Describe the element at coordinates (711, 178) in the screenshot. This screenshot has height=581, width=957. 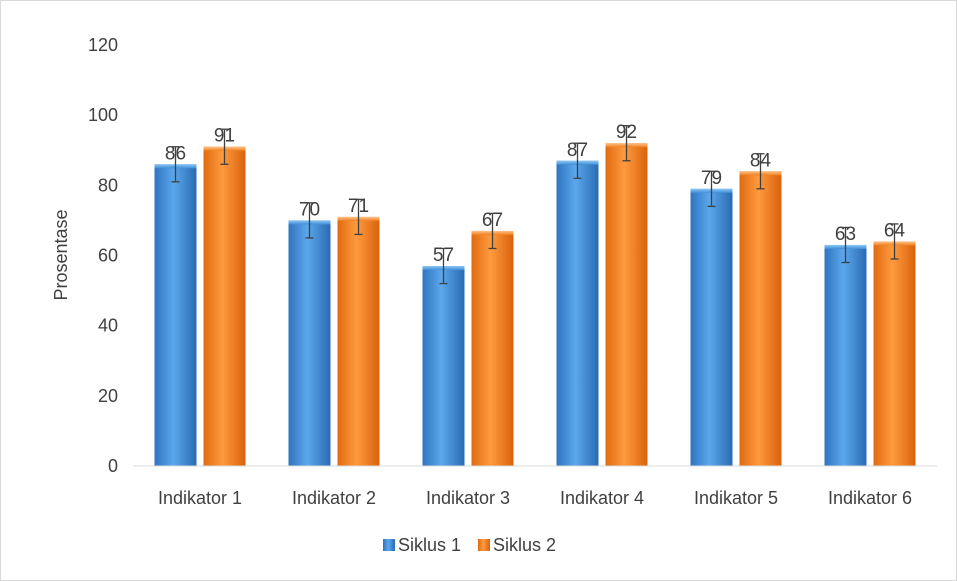
I see `data-label: 79` at that location.